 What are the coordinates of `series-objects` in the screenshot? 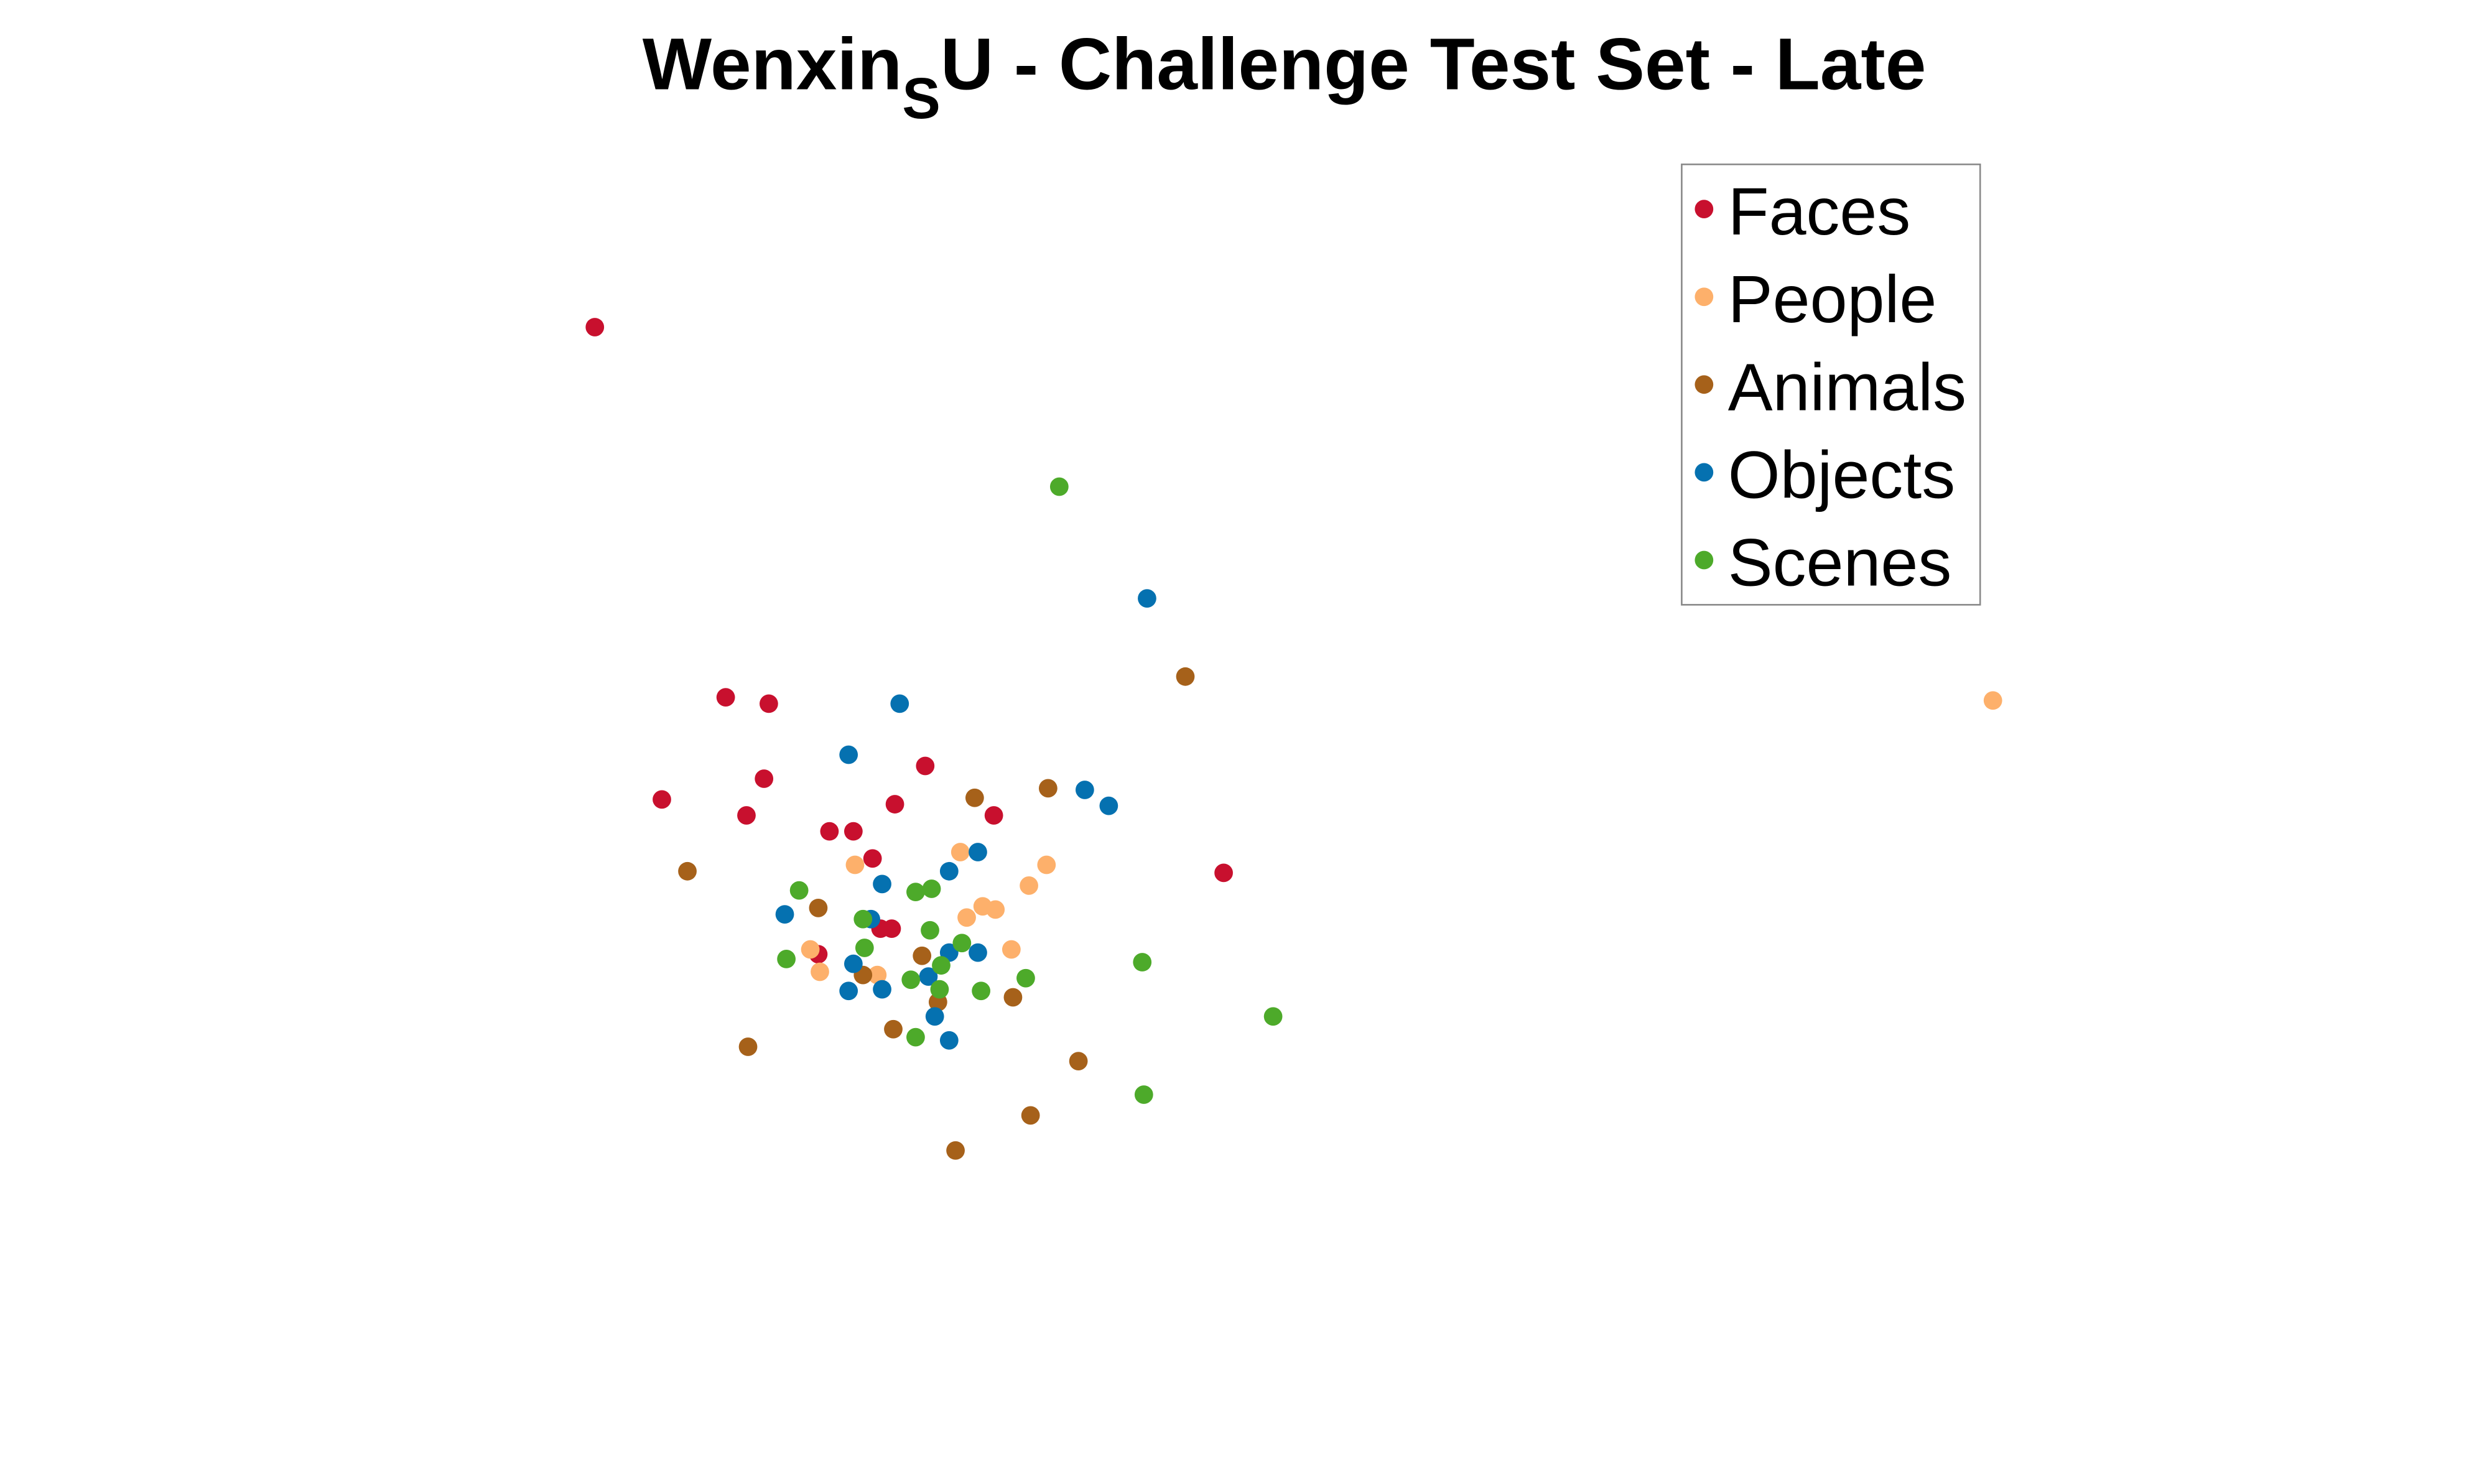 It's located at (965, 819).